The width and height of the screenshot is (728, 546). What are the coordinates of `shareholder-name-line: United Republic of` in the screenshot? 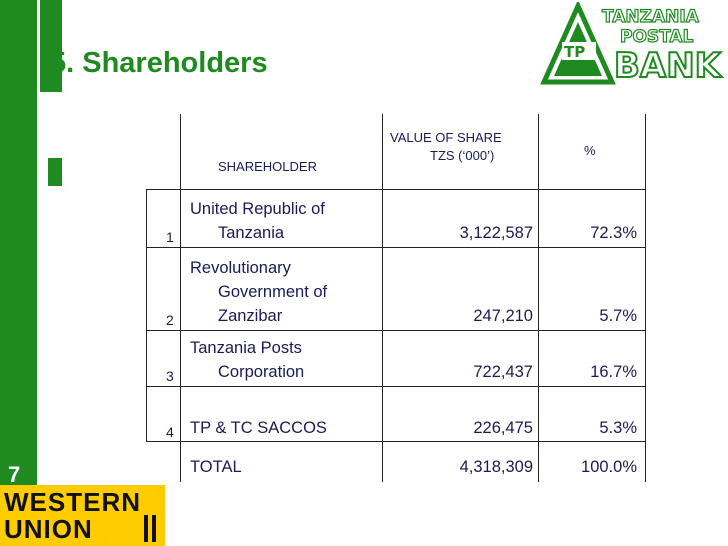 It's located at (257, 209).